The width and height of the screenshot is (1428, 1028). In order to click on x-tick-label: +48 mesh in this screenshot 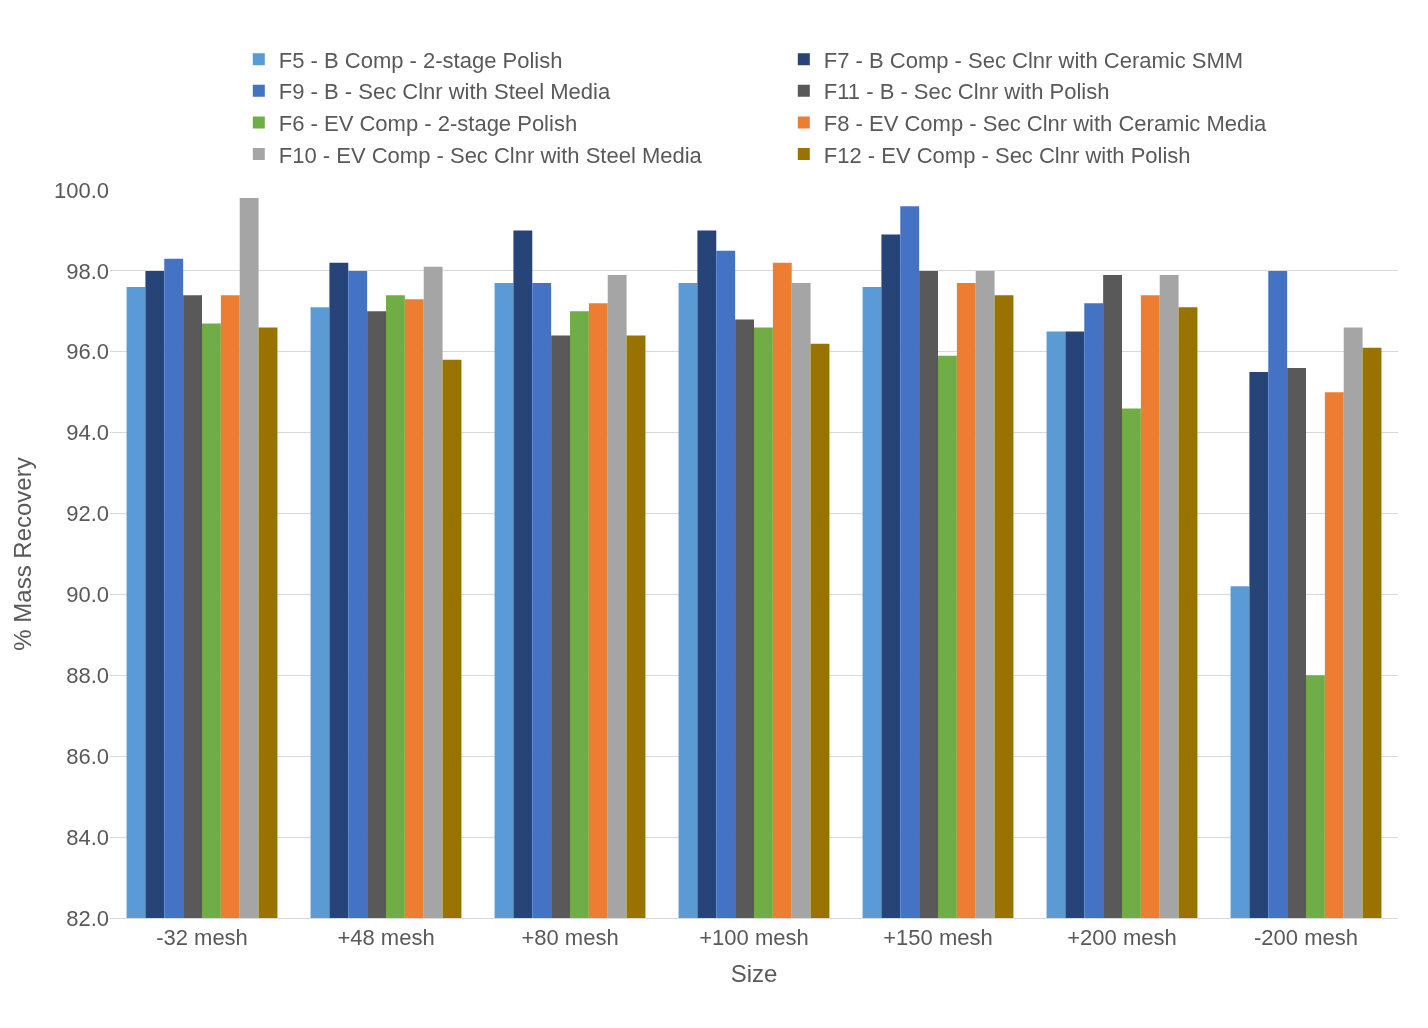, I will do `click(386, 938)`.